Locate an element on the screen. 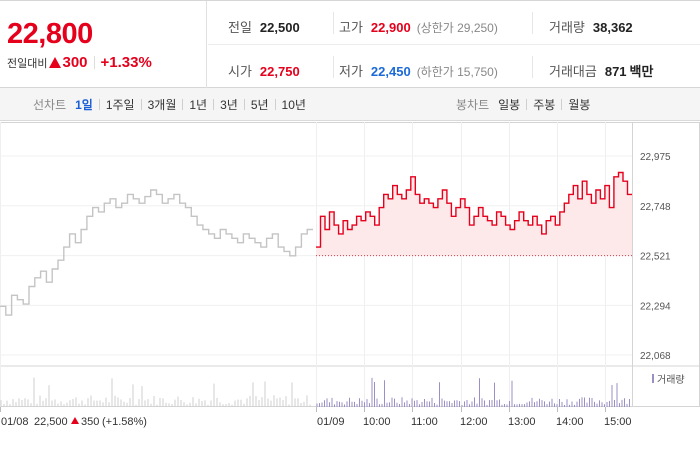 The image size is (700, 450). tab-monthly-candle: 월봉 is located at coordinates (579, 105).